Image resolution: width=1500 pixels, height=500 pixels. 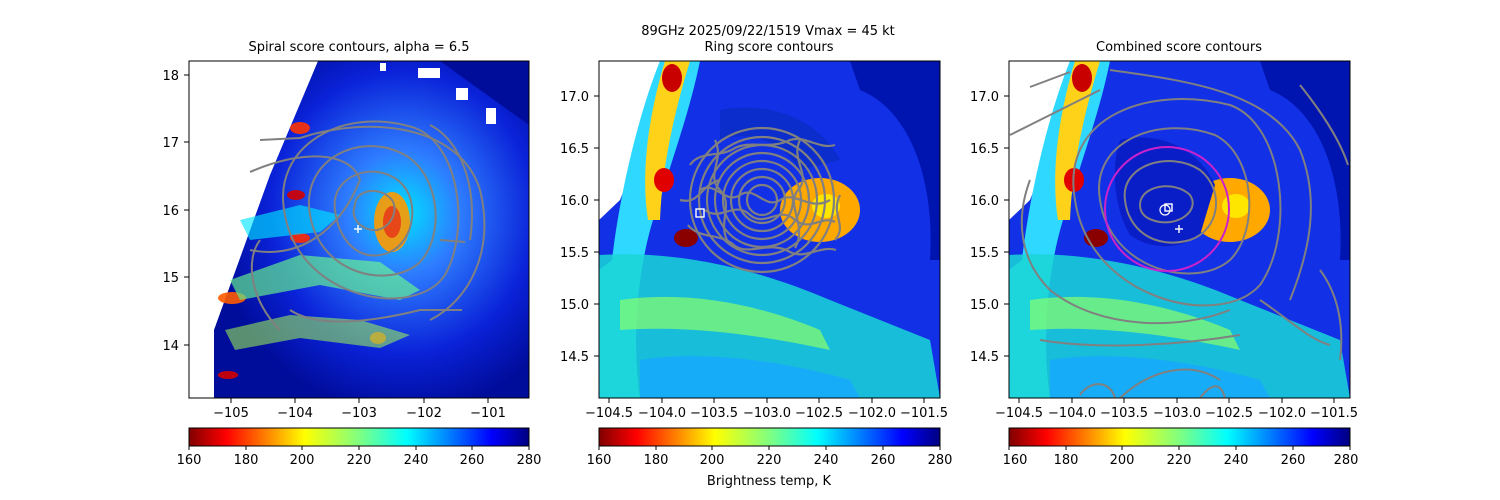 What do you see at coordinates (170, 346) in the screenshot?
I see `y-tick-label: 14` at bounding box center [170, 346].